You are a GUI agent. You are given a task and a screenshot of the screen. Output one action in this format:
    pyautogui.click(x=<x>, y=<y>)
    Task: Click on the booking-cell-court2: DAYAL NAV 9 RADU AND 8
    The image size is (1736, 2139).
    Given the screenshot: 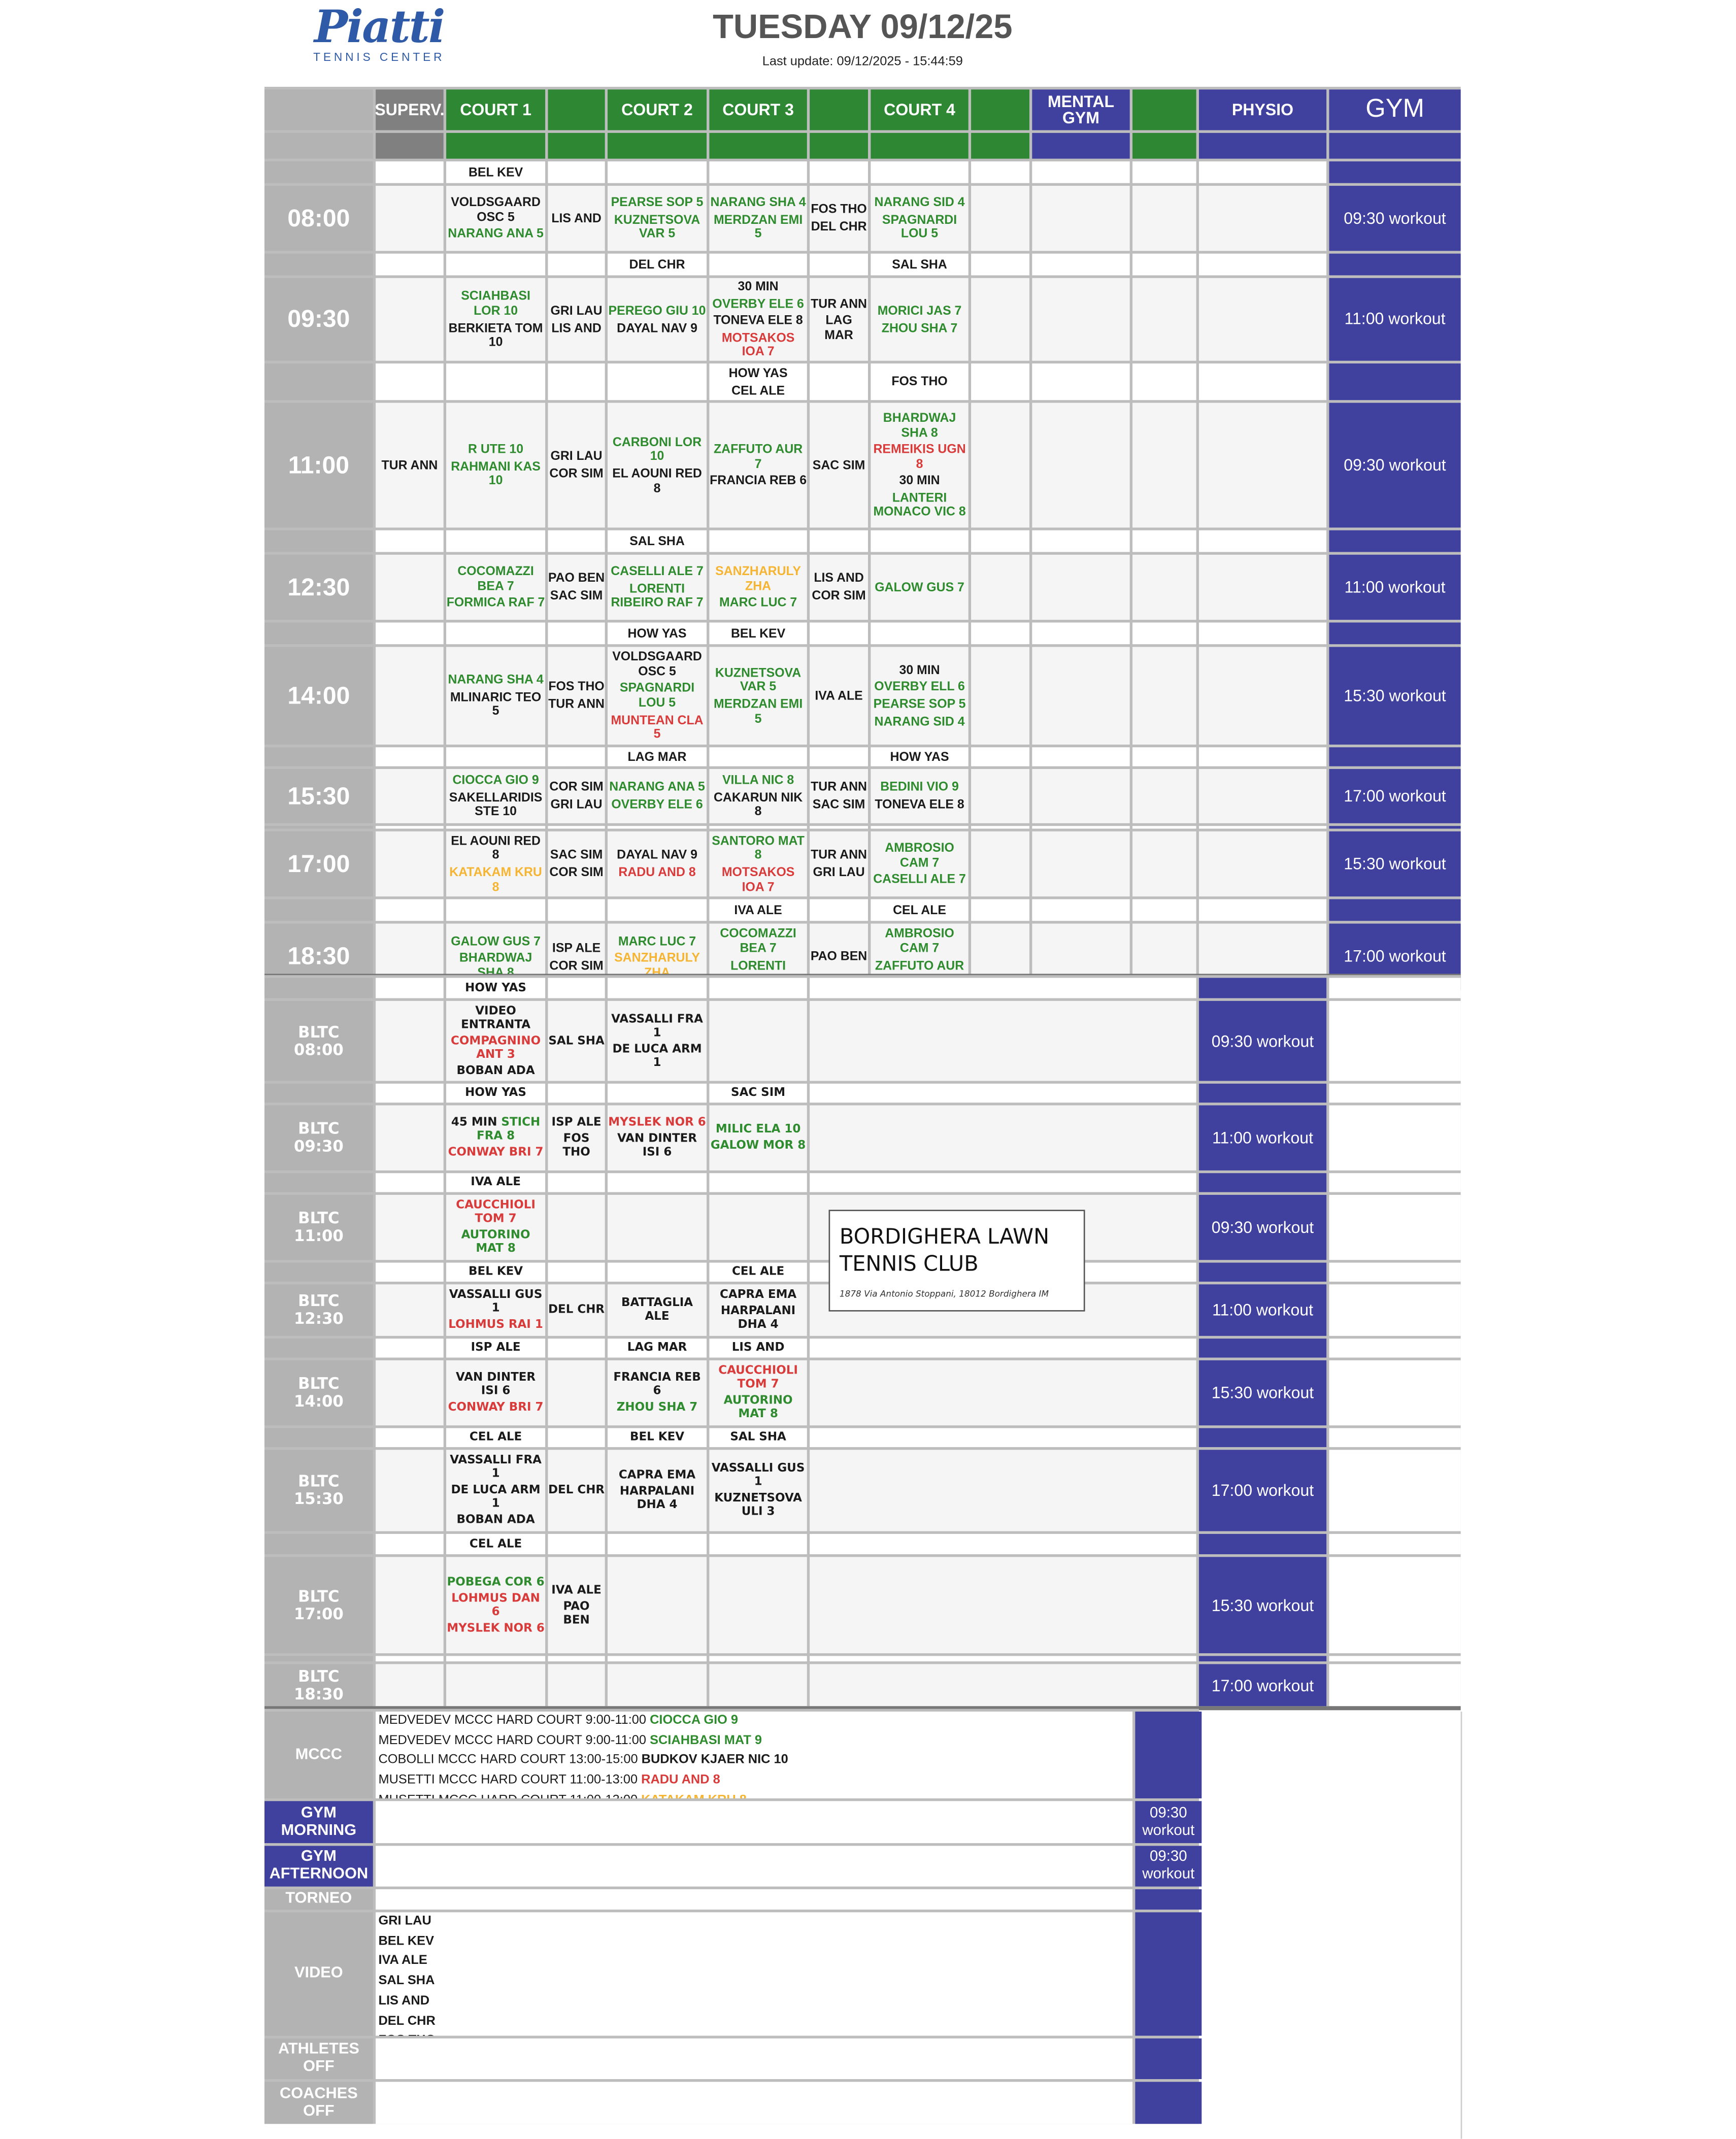 What is the action you would take?
    pyautogui.click(x=657, y=864)
    